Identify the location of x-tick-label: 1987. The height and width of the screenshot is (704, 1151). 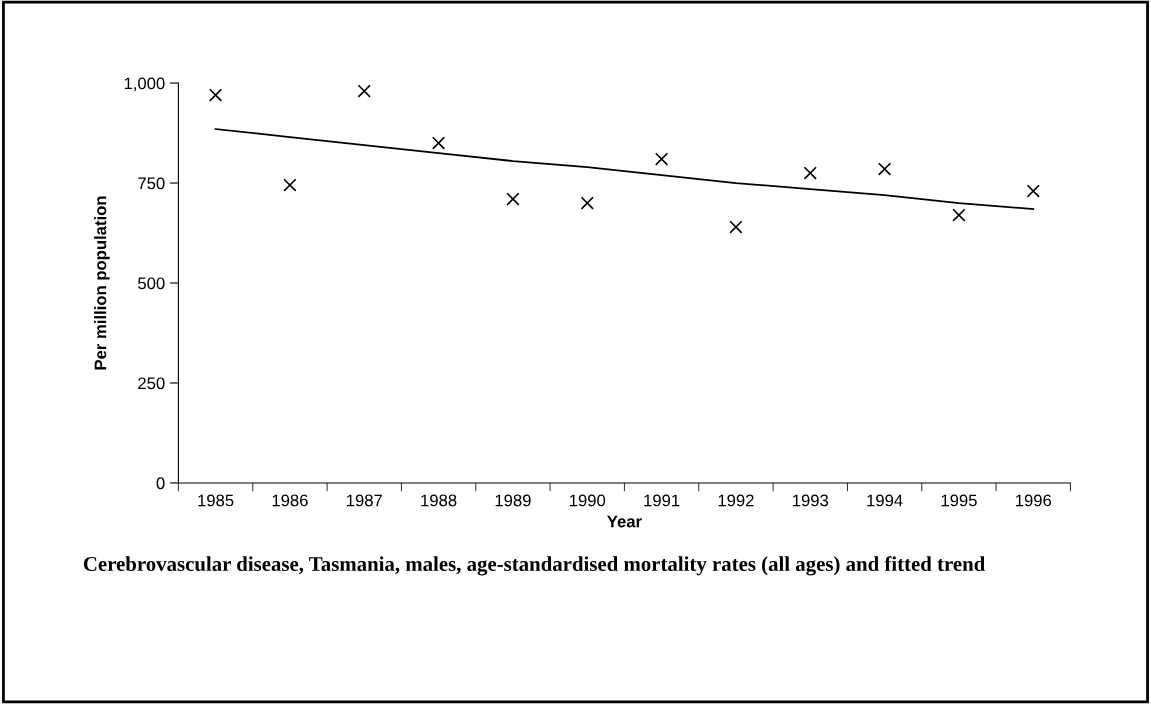
(364, 500).